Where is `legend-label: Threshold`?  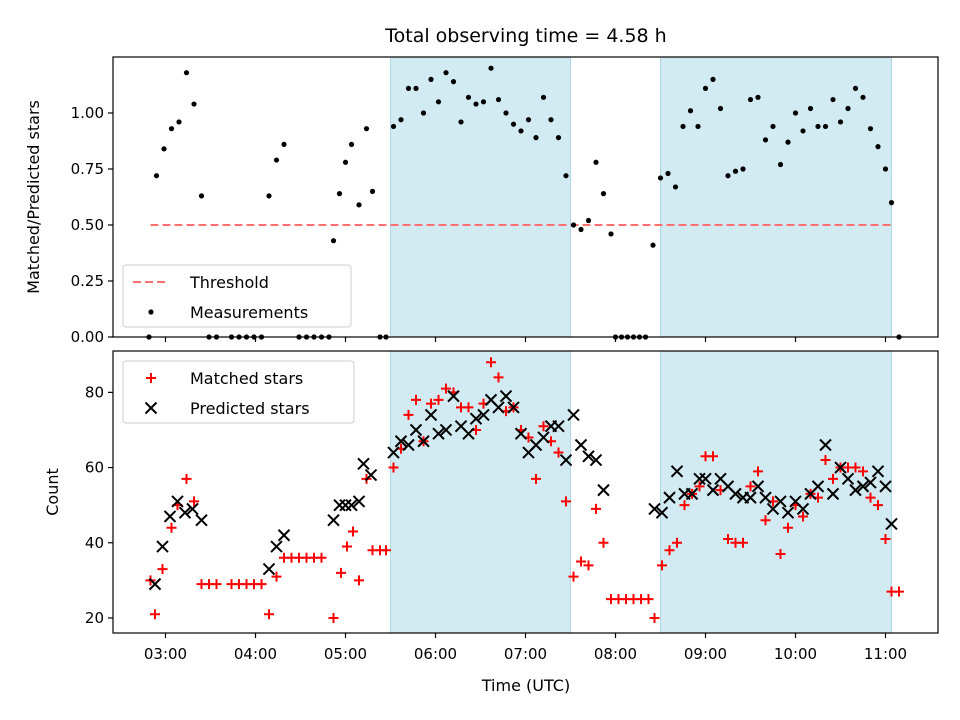 legend-label: Threshold is located at coordinates (229, 282).